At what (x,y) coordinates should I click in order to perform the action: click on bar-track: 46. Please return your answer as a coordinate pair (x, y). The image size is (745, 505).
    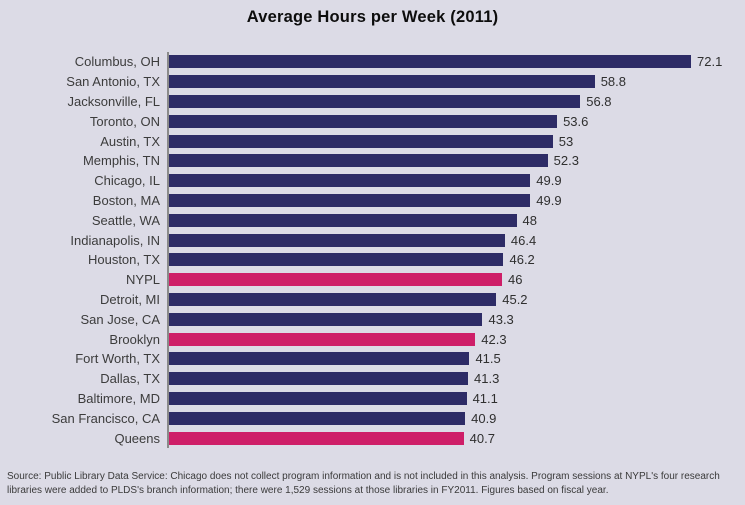
    Looking at the image, I should click on (456, 279).